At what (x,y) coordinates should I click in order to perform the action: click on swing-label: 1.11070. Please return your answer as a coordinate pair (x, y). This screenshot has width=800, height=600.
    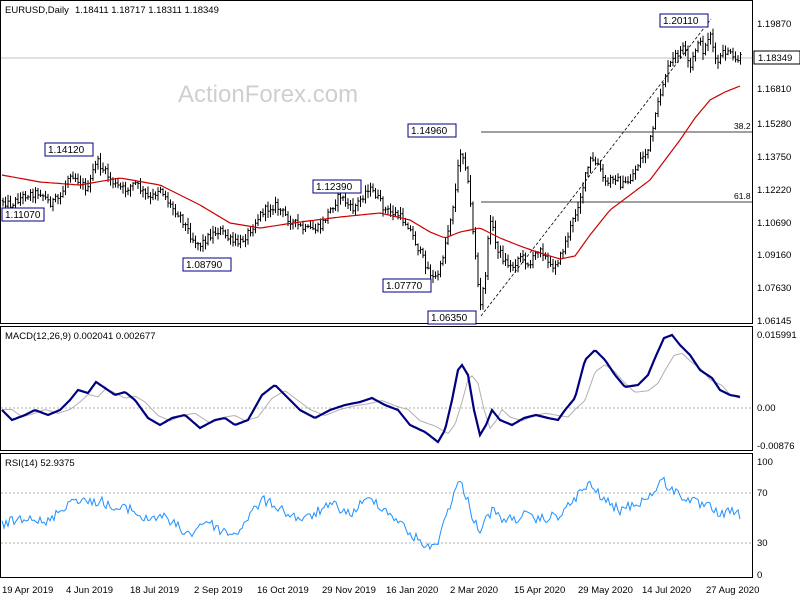
    Looking at the image, I should click on (23, 214).